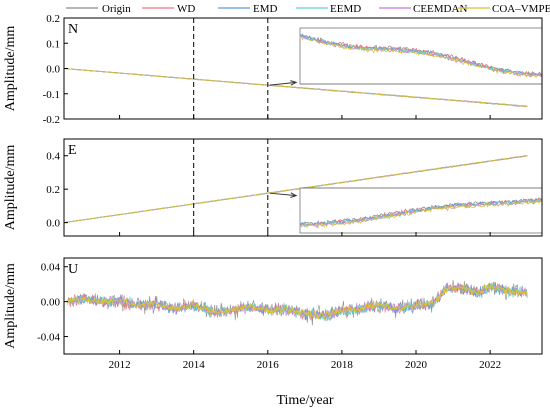  What do you see at coordinates (51, 95) in the screenshot?
I see `y-tick-label: -0.1` at bounding box center [51, 95].